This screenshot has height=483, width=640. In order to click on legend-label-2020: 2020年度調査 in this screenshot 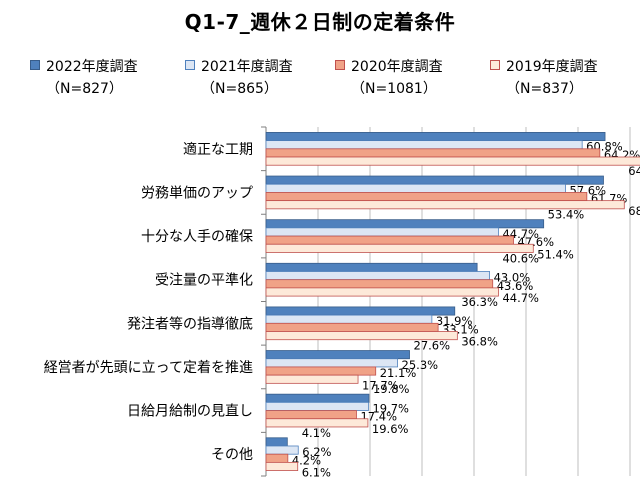, I will do `click(397, 67)`.